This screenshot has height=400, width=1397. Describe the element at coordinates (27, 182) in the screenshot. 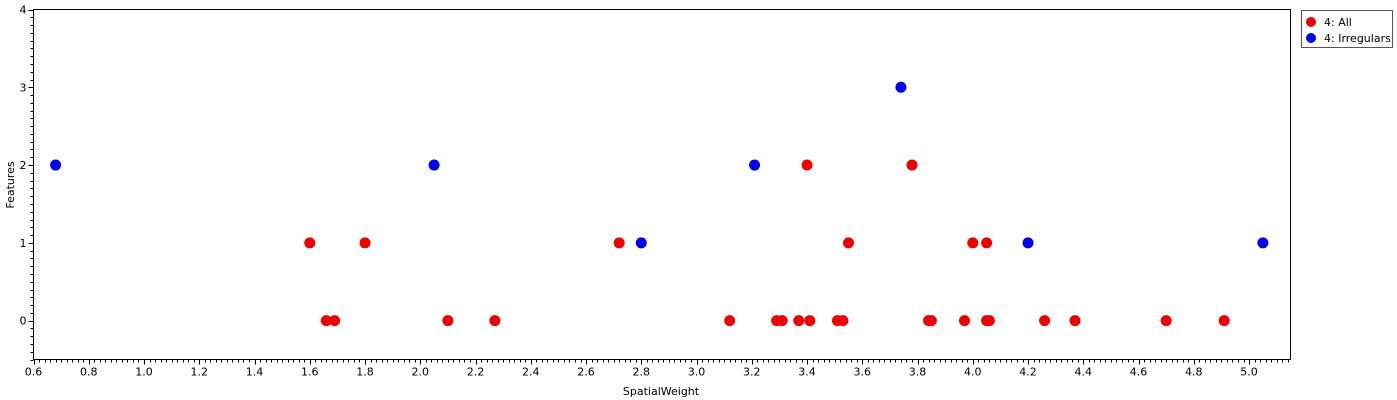

I see `y-axis: 0 1 2 3 4` at that location.